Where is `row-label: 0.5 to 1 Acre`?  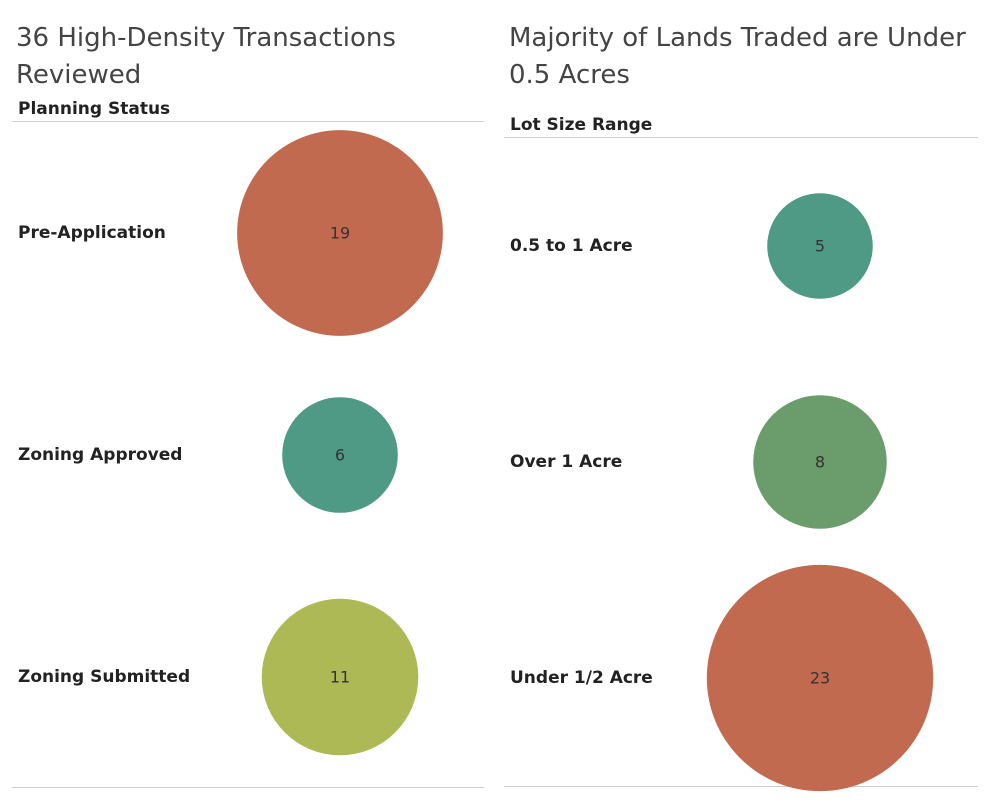 row-label: 0.5 to 1 Acre is located at coordinates (571, 246).